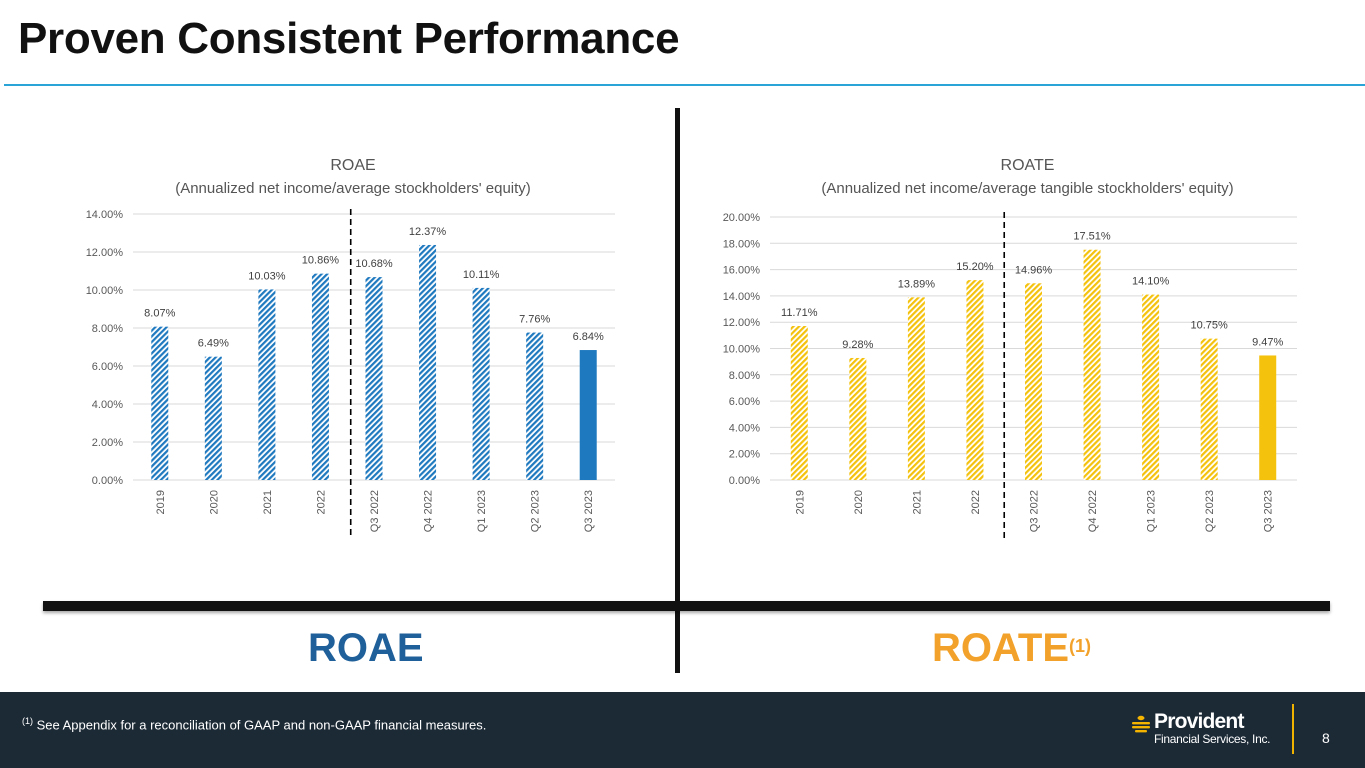  Describe the element at coordinates (27, 721) in the screenshot. I see `footnote-marker: (1)` at that location.